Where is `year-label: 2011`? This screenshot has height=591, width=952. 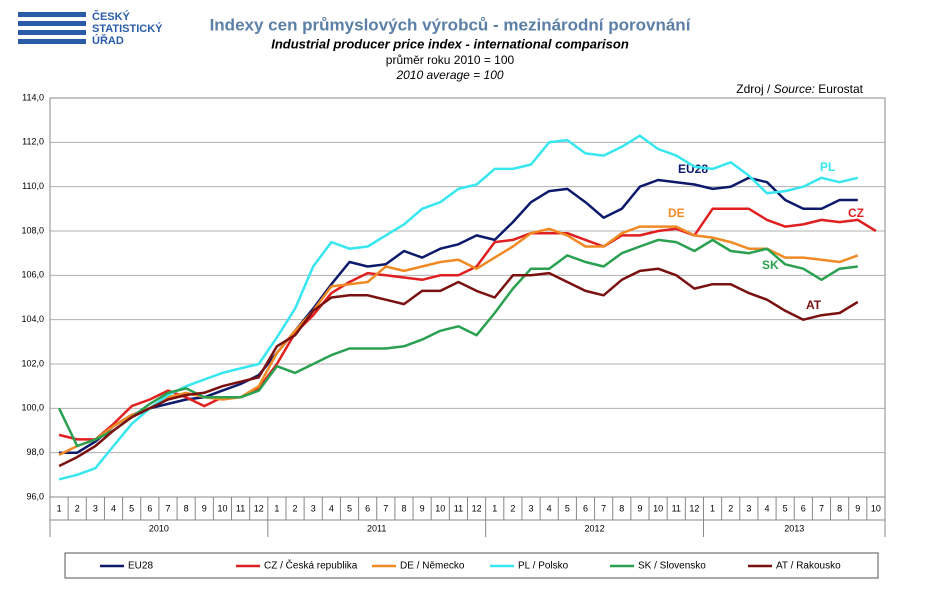
year-label: 2011 is located at coordinates (376, 528).